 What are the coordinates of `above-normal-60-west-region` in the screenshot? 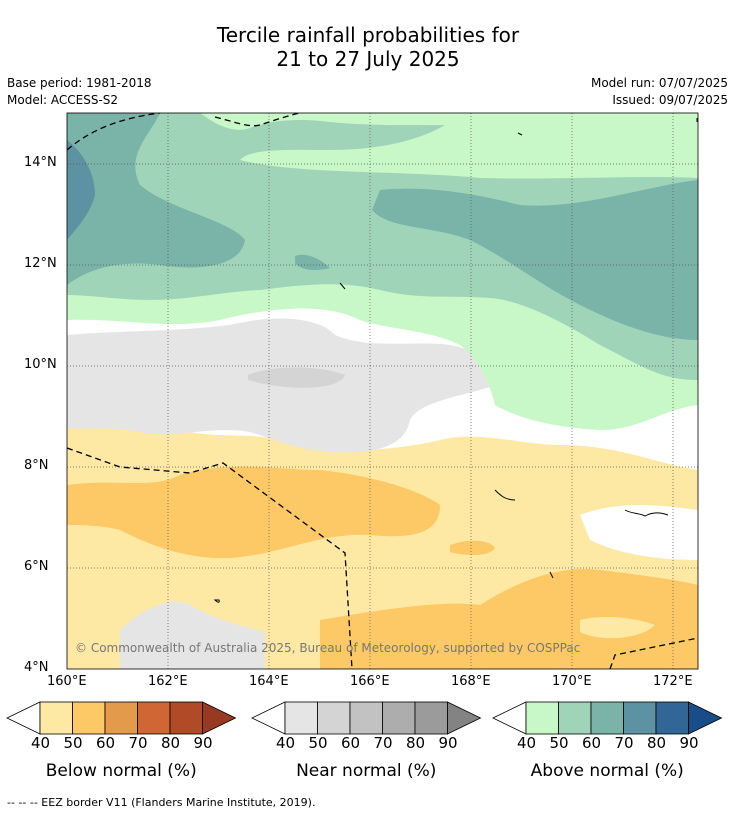 It's located at (156, 199).